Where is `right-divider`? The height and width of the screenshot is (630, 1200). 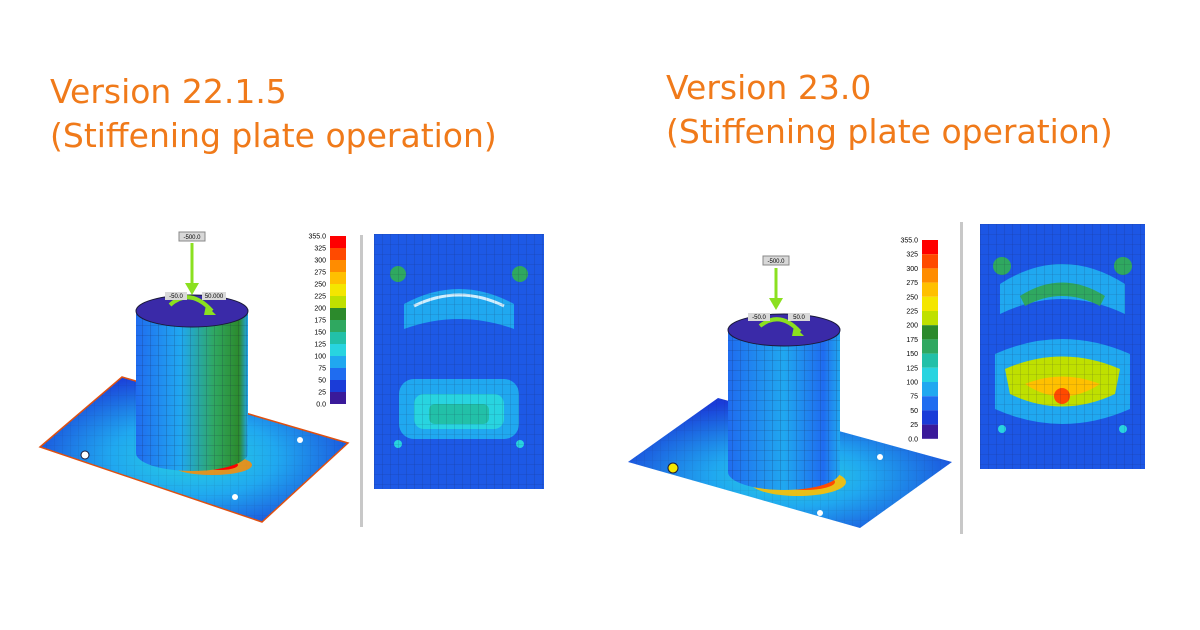 right-divider is located at coordinates (961, 378).